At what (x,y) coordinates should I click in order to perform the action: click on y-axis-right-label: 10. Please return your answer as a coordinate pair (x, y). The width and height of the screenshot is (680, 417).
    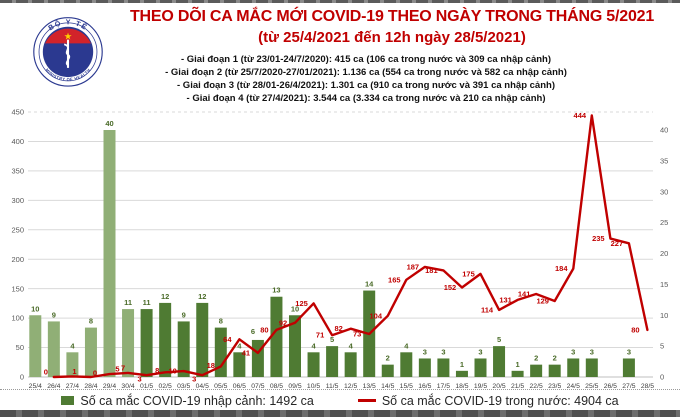
    Looking at the image, I should click on (664, 315).